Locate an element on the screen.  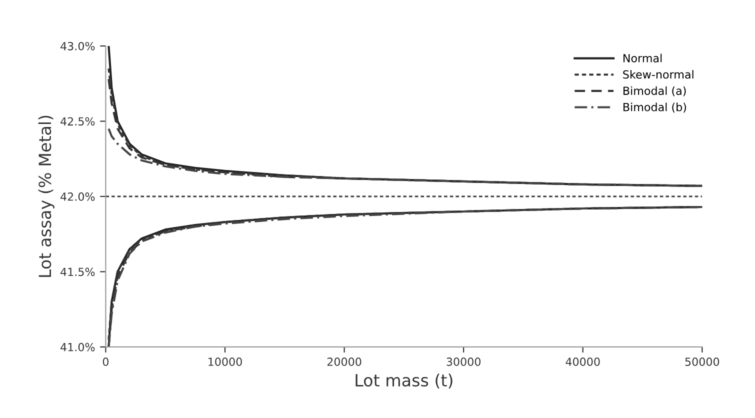
x-tick-label: 30000 is located at coordinates (463, 362).